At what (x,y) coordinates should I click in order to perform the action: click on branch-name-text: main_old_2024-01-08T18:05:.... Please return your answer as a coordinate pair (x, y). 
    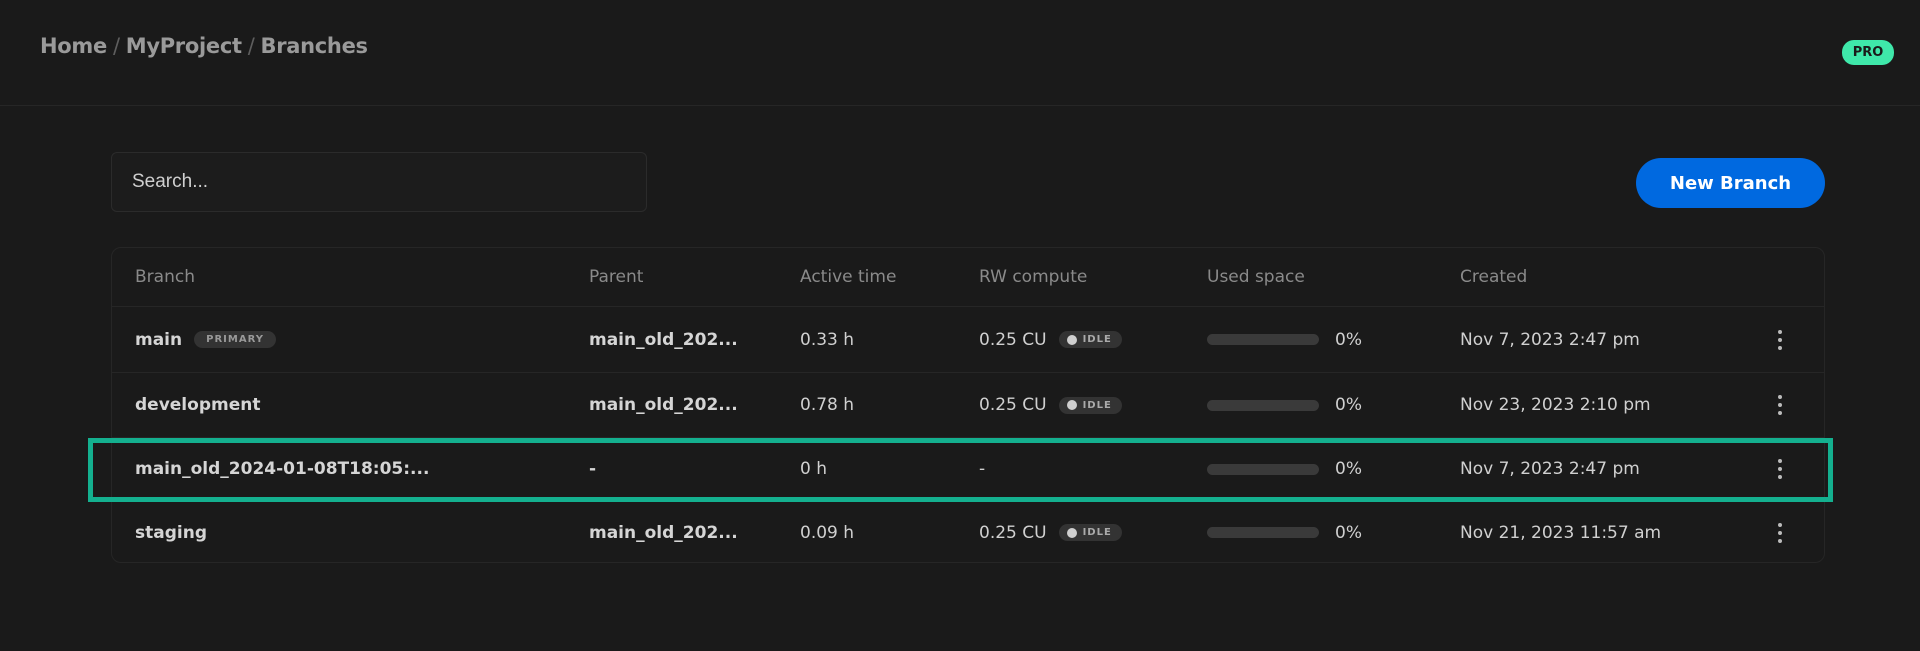
    Looking at the image, I should click on (282, 469).